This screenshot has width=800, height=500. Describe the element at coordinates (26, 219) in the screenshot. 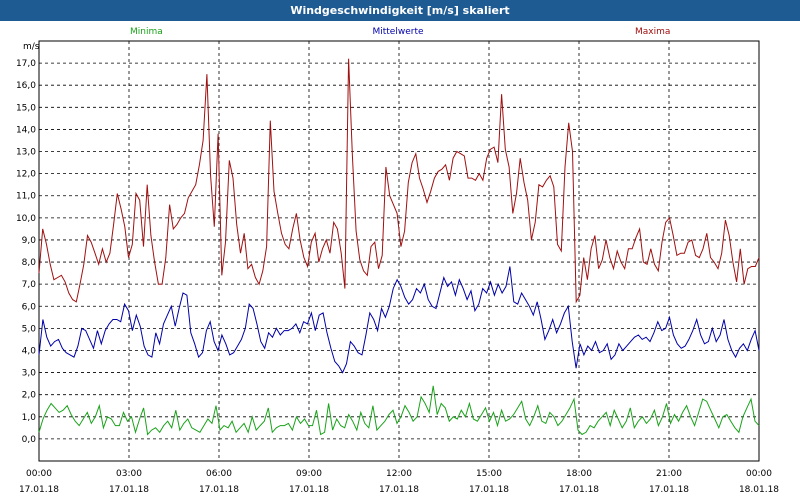

I see `y-tick-label: 10,0` at that location.